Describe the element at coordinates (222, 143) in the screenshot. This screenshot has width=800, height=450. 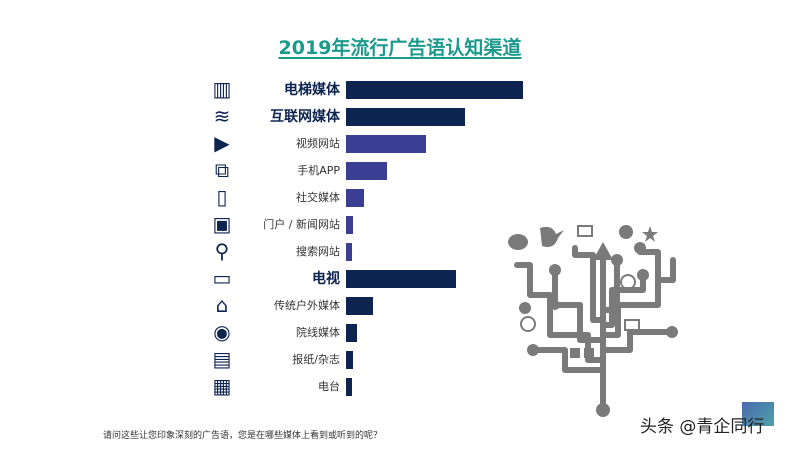
I see `play-icon: ▶` at that location.